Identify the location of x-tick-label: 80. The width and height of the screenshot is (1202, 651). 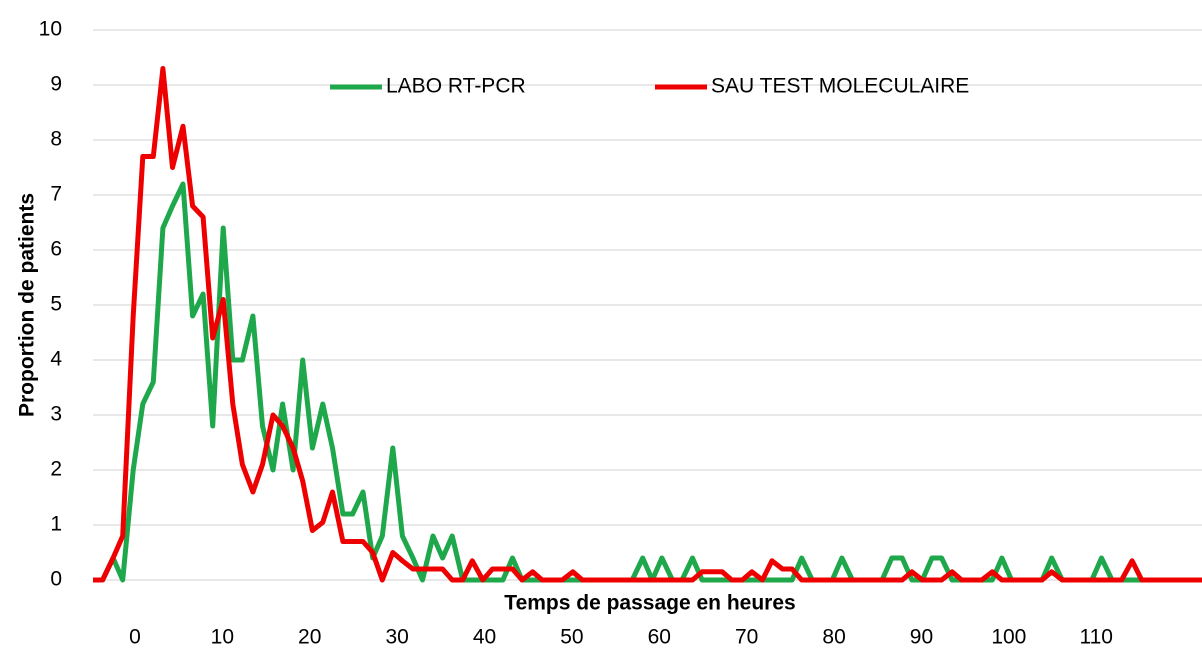
(833, 637).